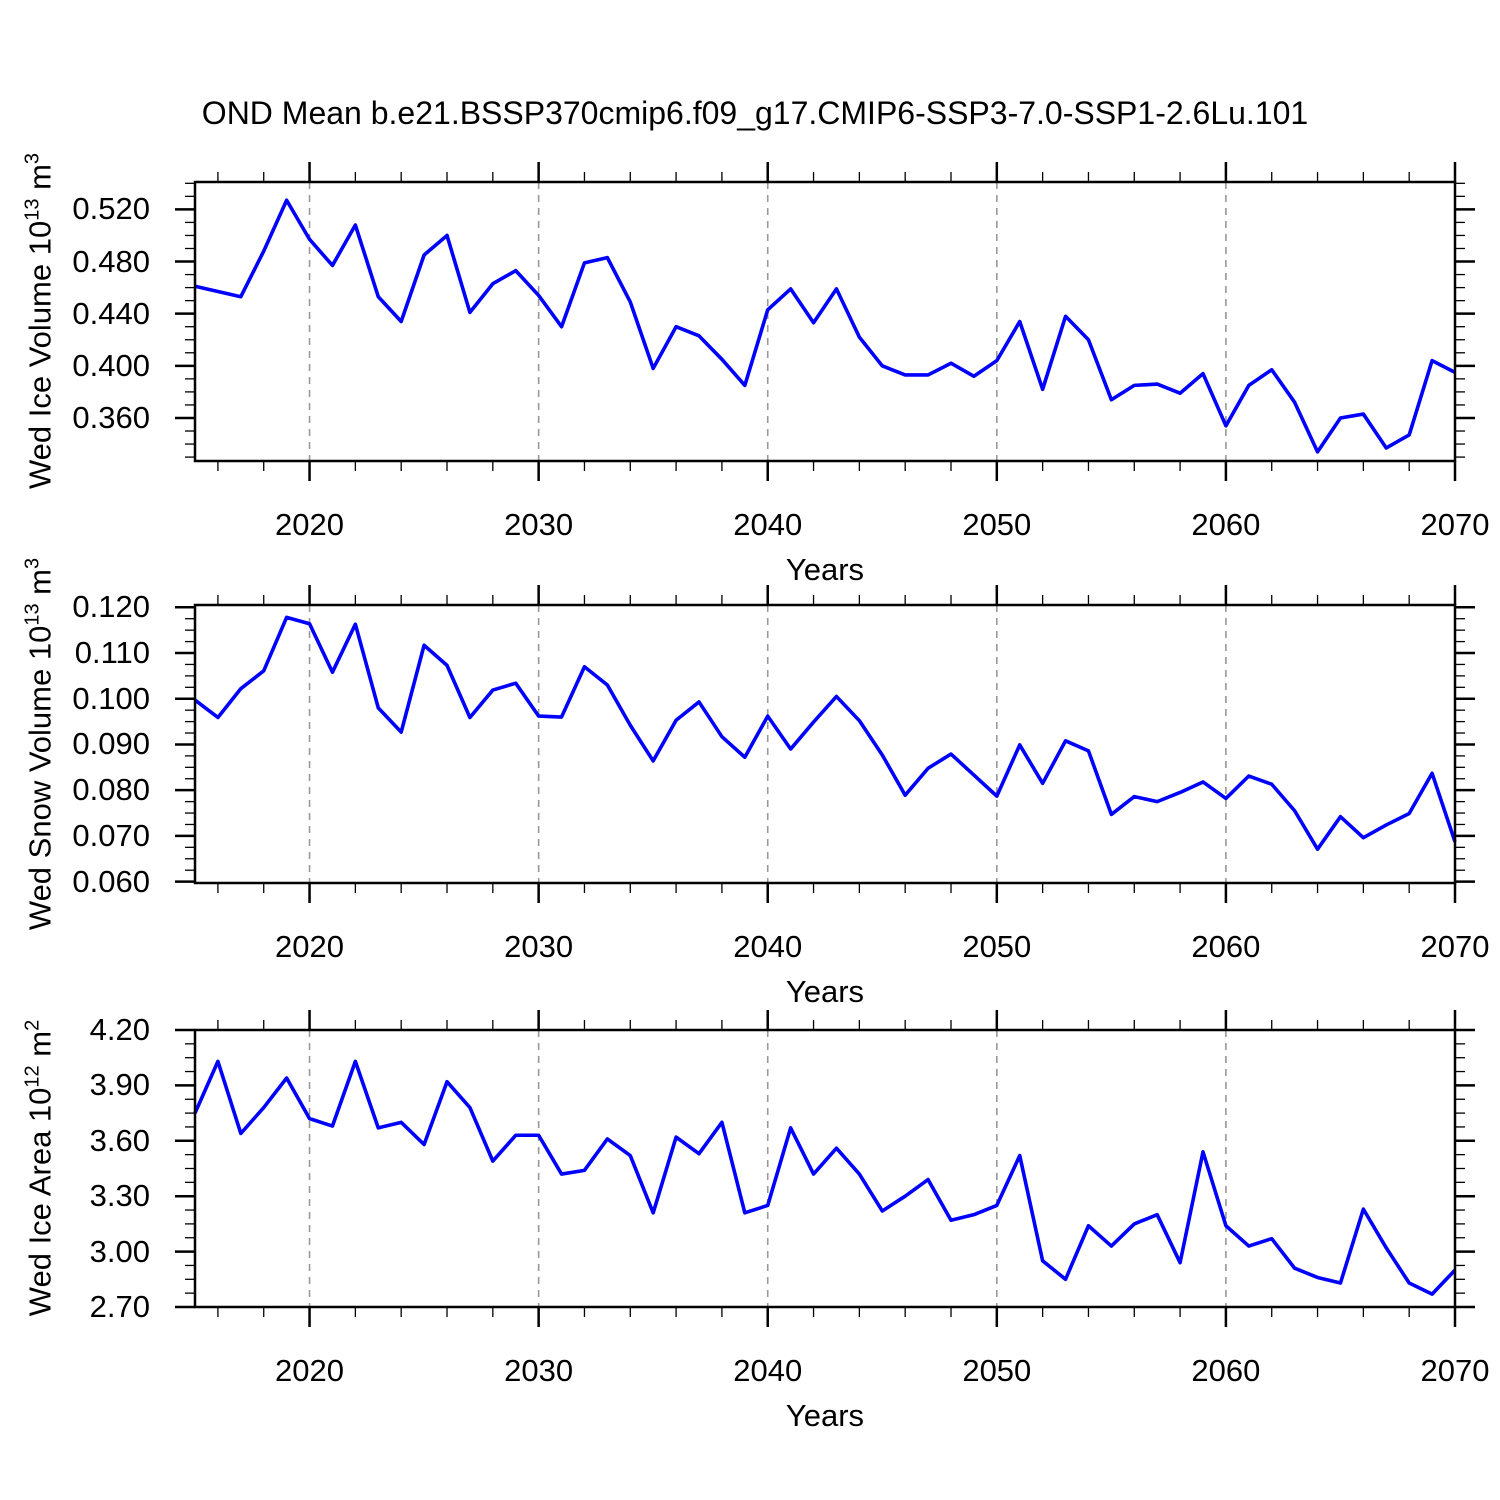 The width and height of the screenshot is (1500, 1500). I want to click on y-tick-label: 3.90, so click(119, 1085).